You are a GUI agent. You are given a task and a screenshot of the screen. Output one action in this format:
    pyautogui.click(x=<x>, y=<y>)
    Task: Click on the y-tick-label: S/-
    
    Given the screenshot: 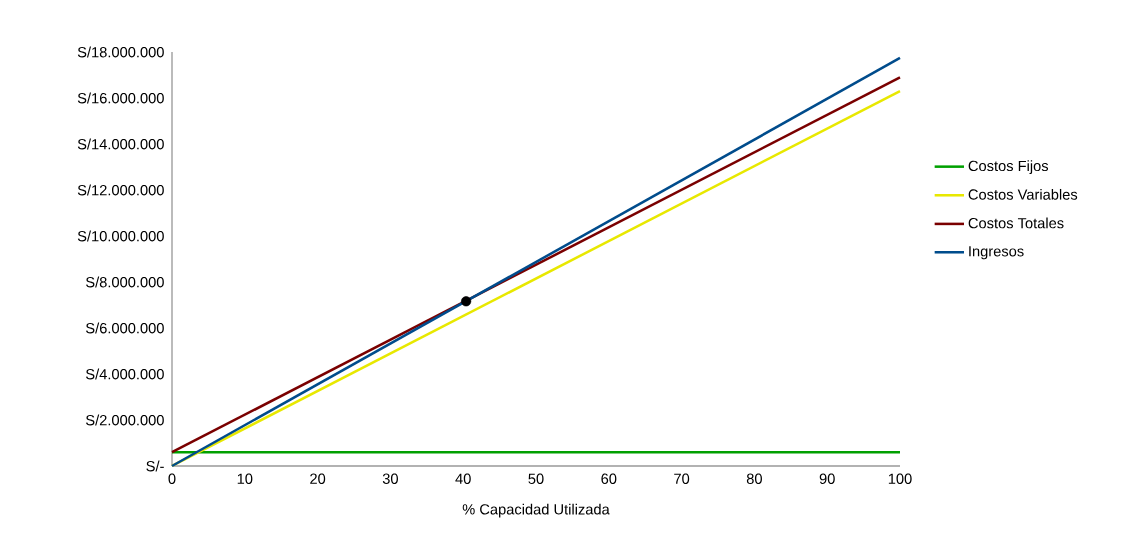 What is the action you would take?
    pyautogui.click(x=155, y=466)
    